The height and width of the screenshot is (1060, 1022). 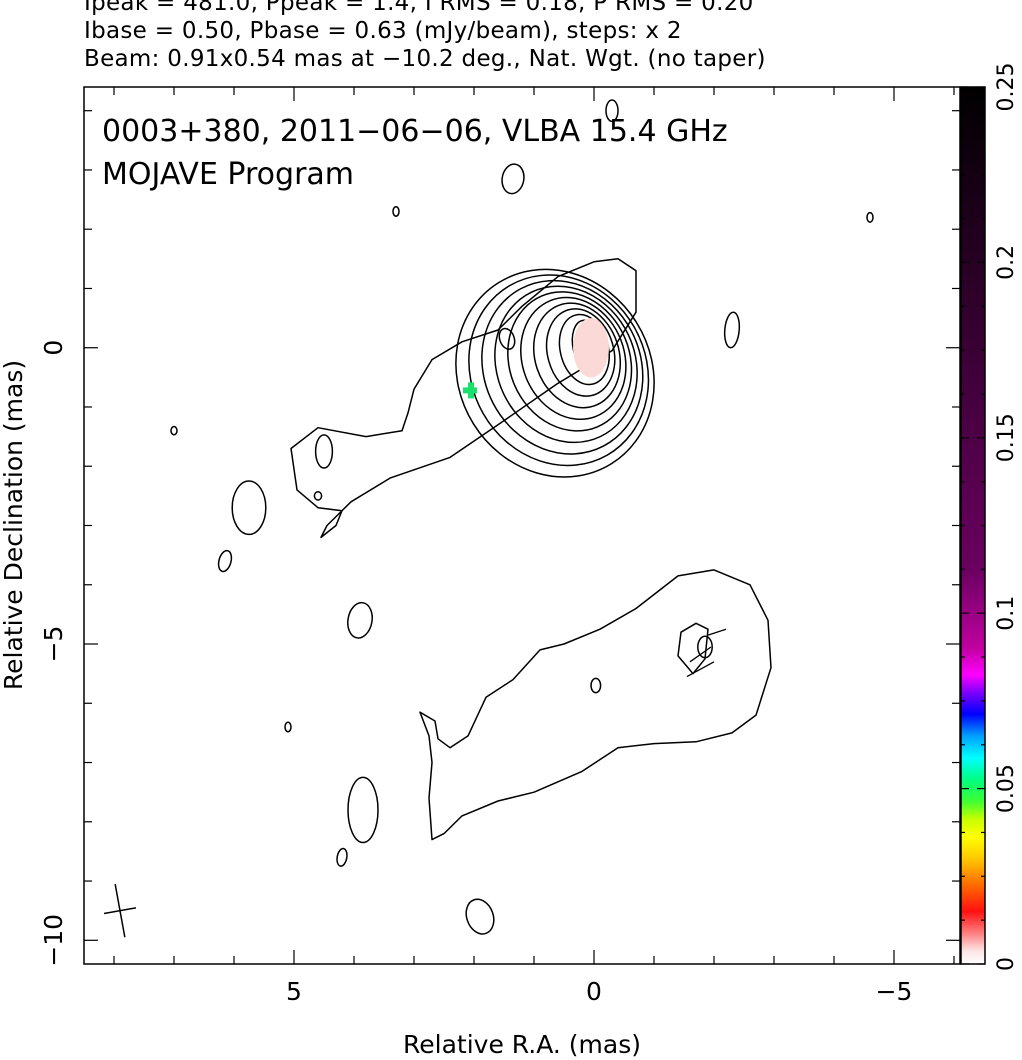 I want to click on colorbar-frame, so click(x=973, y=525).